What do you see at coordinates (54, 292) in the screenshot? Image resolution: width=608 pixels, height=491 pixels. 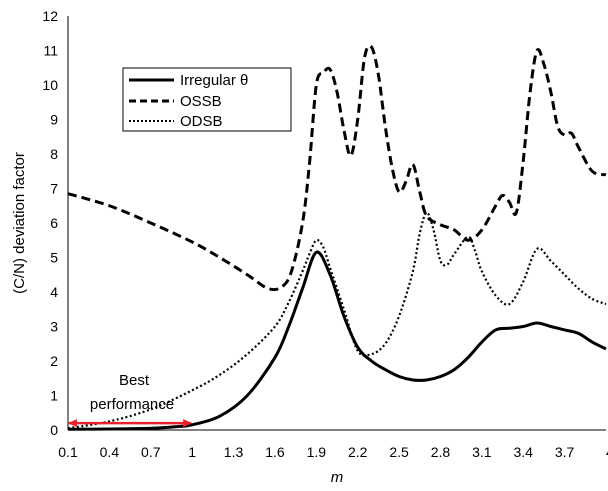 I see `y-tick-label: 4` at bounding box center [54, 292].